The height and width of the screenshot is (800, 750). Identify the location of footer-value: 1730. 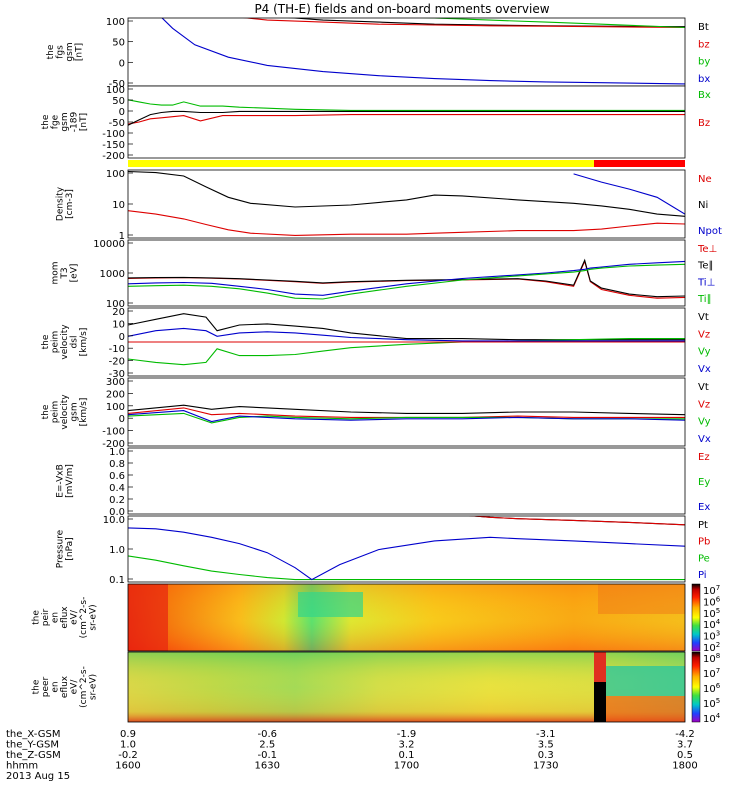
(545, 766).